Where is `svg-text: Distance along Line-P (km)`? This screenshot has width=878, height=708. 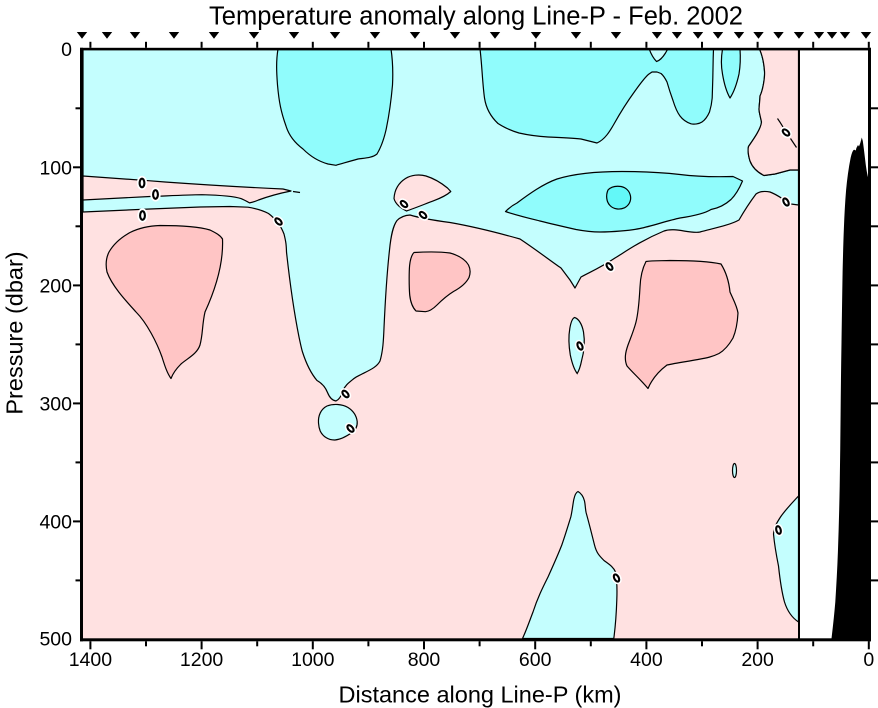
svg-text: Distance along Line-P (km) is located at coordinates (480, 695).